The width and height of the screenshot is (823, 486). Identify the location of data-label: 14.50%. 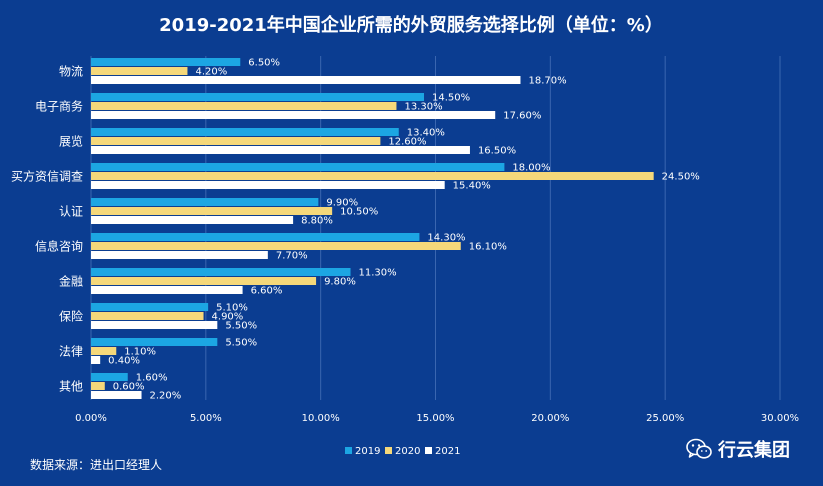
(451, 98).